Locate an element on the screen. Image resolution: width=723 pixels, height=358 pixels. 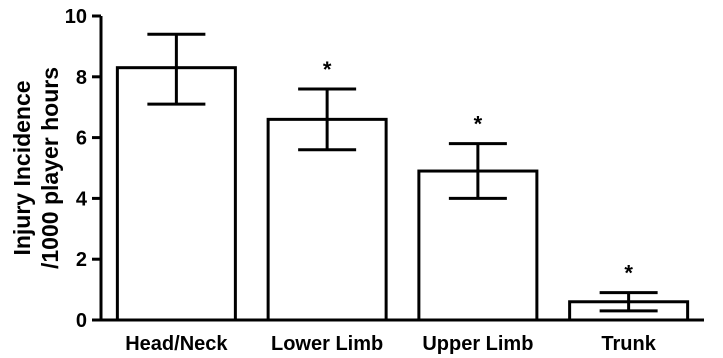
y-tick-label-10: 10 is located at coordinates (76, 17).